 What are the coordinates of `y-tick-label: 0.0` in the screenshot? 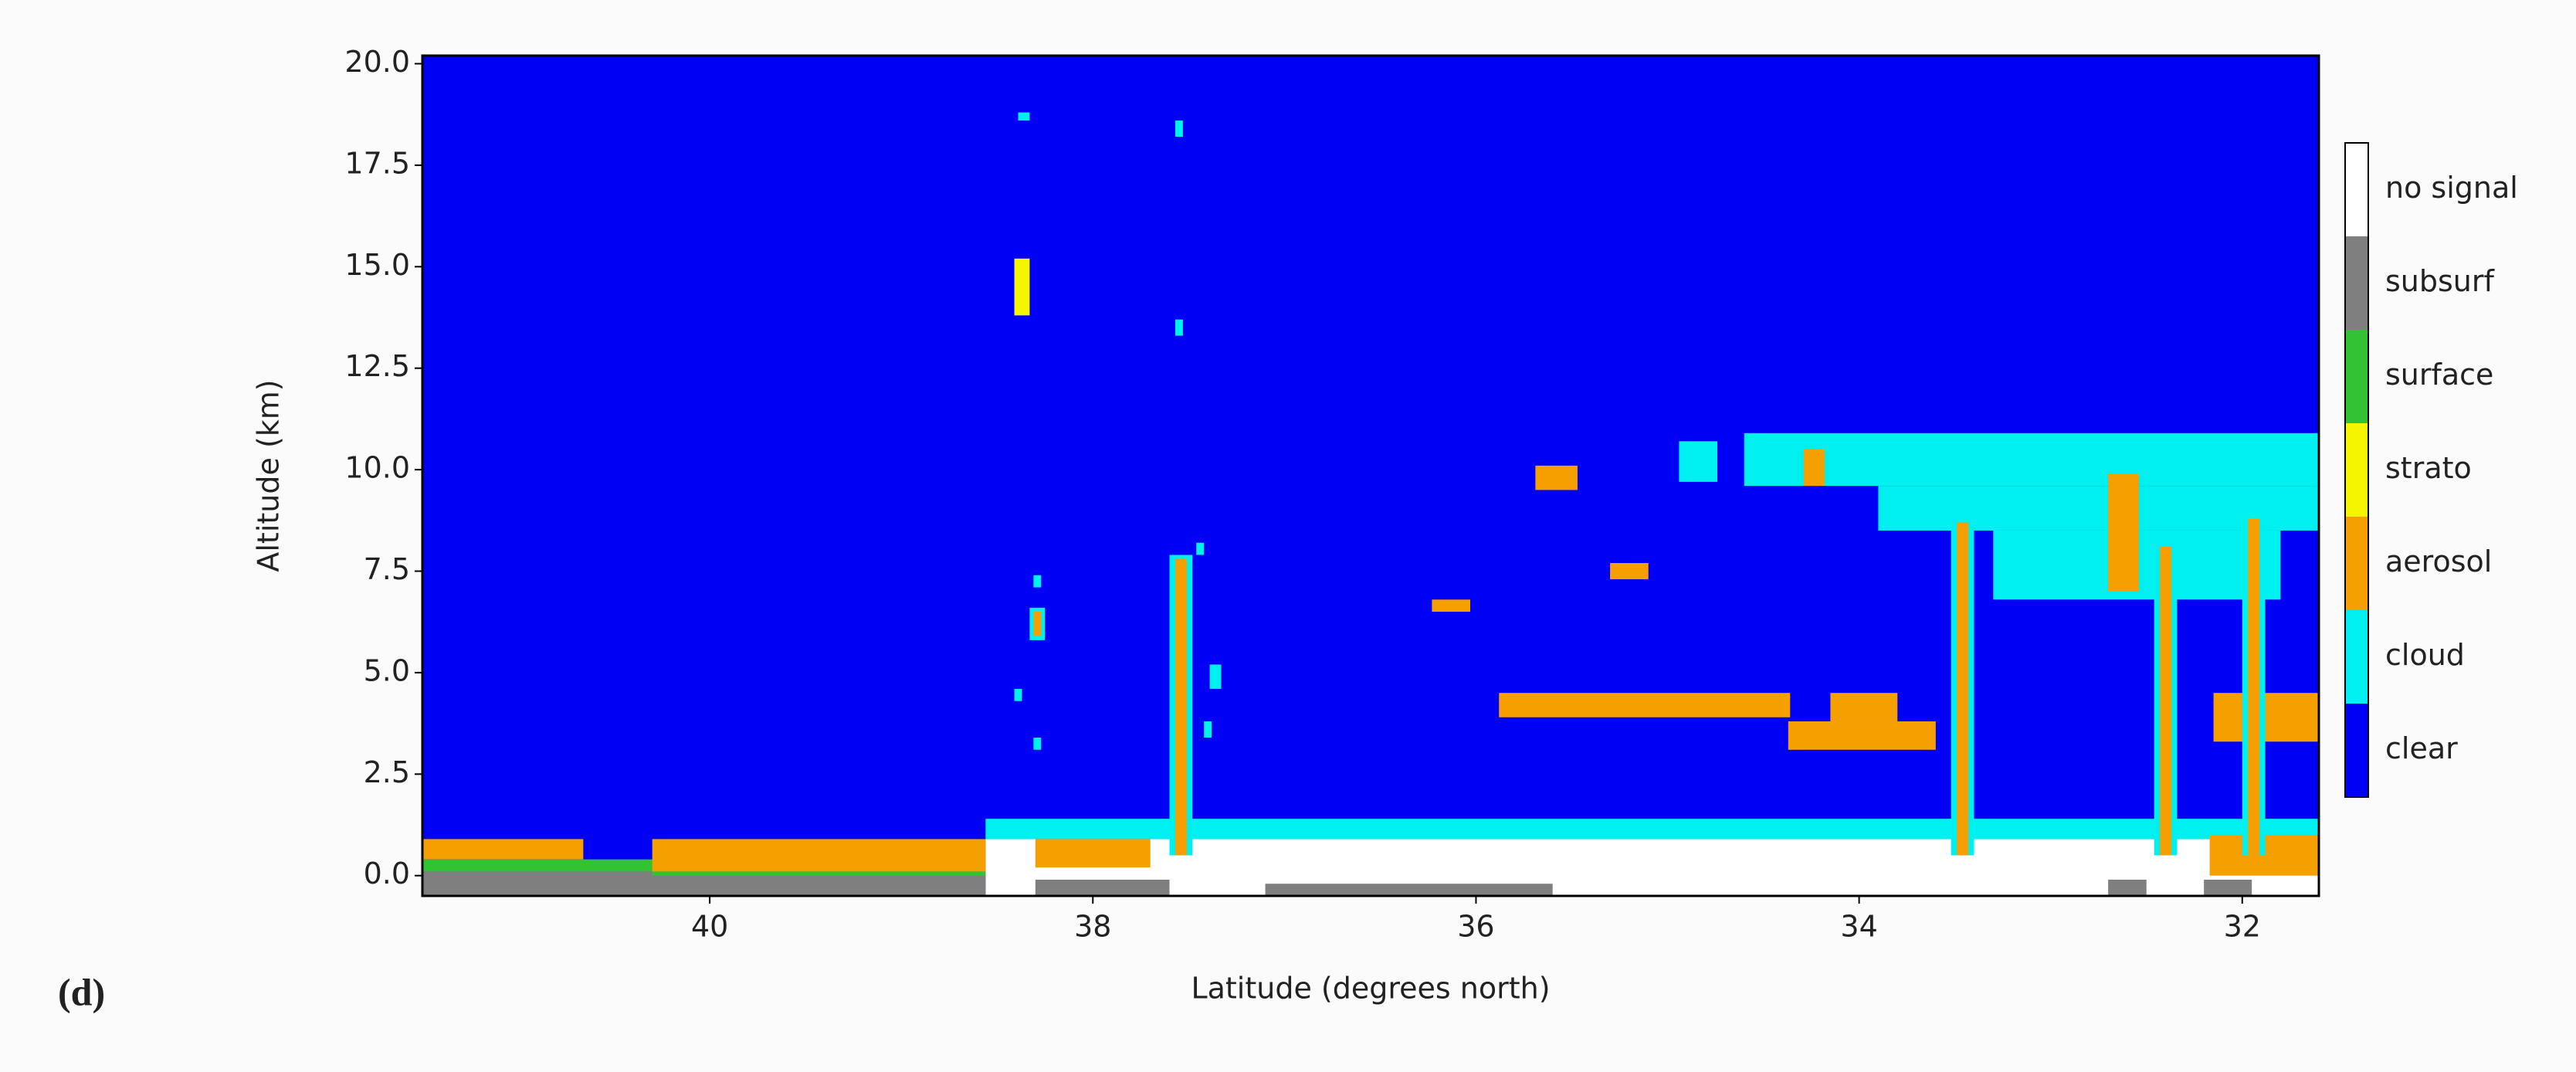 It's located at (387, 874).